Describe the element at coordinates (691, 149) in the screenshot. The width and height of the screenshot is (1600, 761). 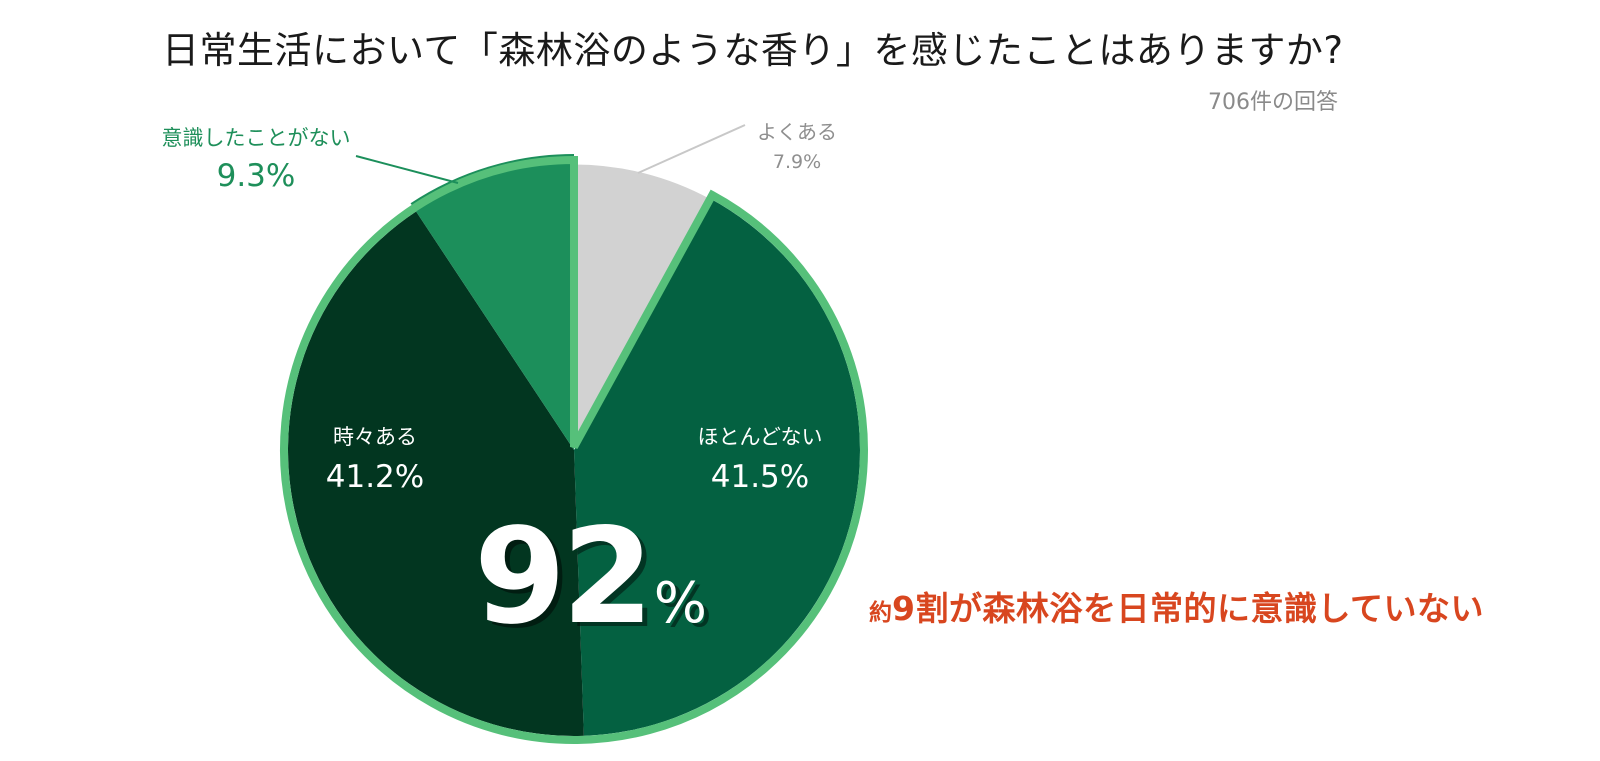
I see `leader-line-yoku-aru` at that location.